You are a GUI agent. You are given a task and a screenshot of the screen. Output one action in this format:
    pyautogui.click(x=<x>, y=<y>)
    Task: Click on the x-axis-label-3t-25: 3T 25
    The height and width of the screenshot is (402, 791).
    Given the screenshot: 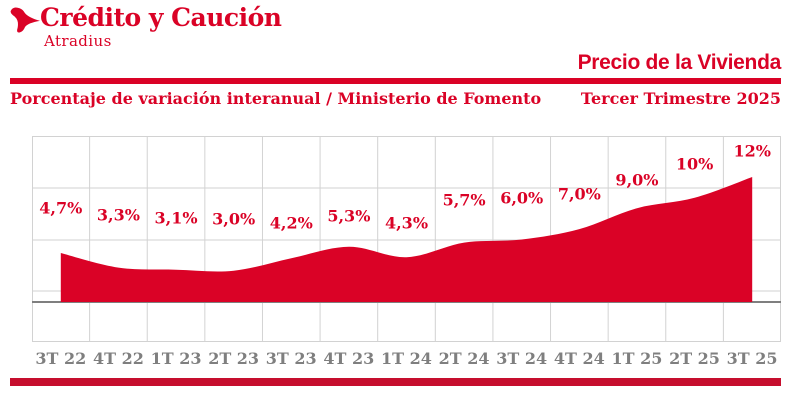 What is the action you would take?
    pyautogui.click(x=752, y=358)
    